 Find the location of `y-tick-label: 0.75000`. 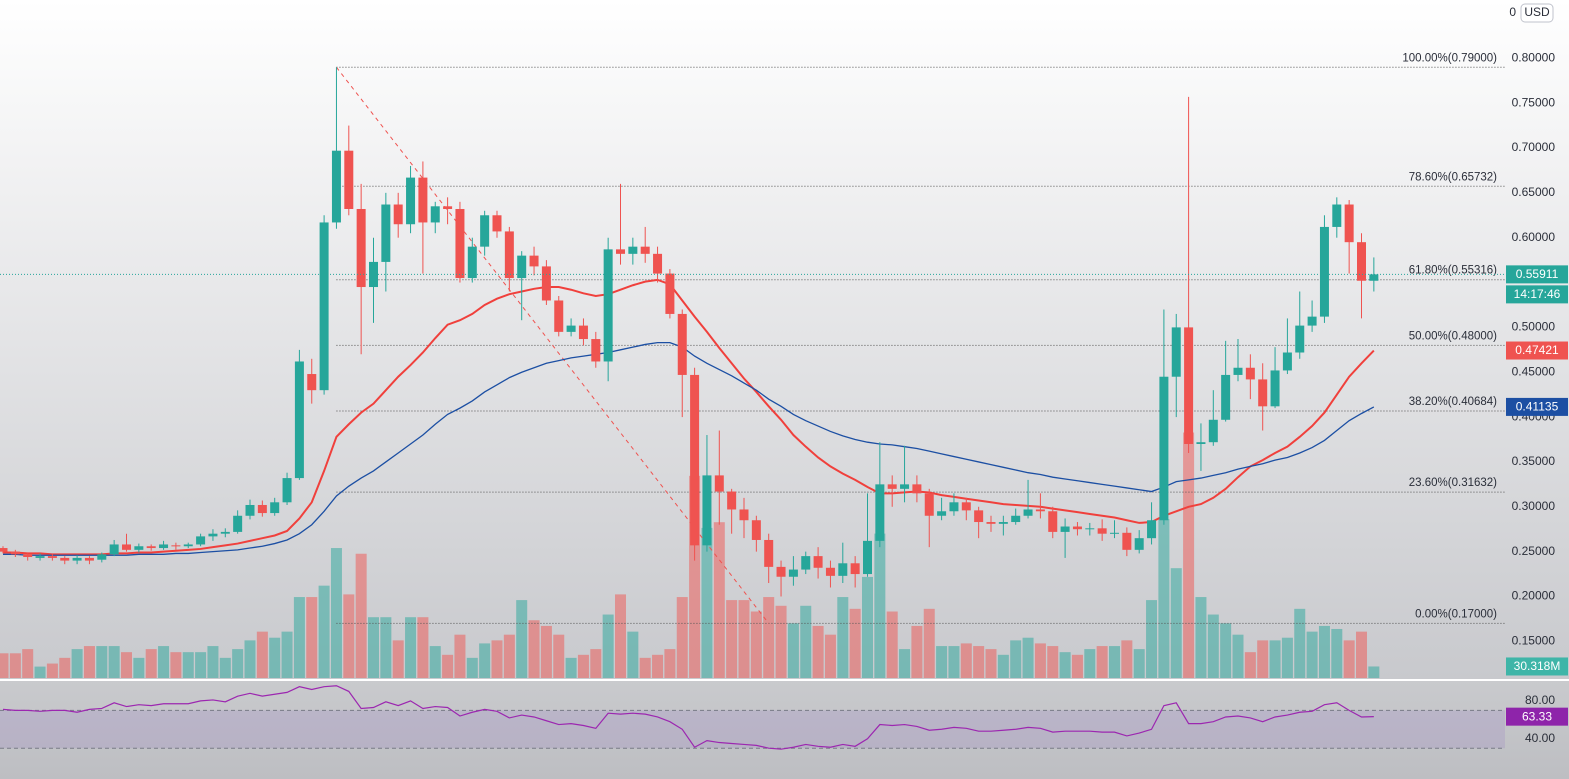

y-tick-label: 0.75000 is located at coordinates (1534, 102).